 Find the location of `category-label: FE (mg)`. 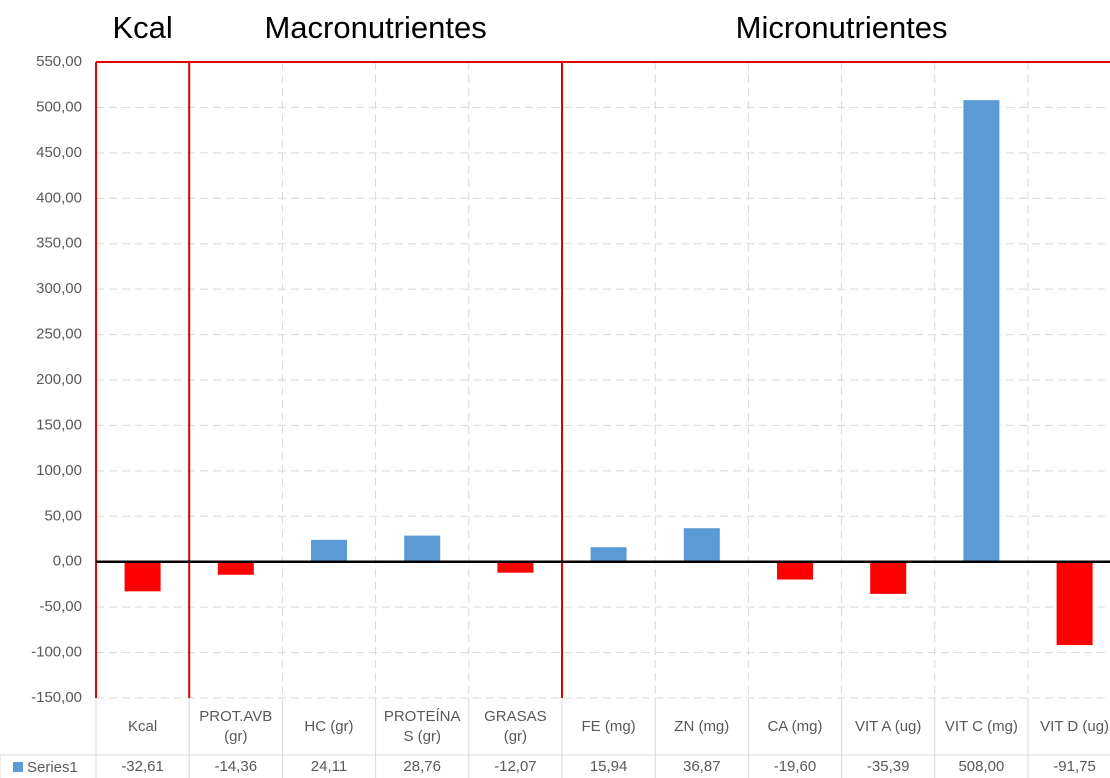

category-label: FE (mg) is located at coordinates (608, 726).